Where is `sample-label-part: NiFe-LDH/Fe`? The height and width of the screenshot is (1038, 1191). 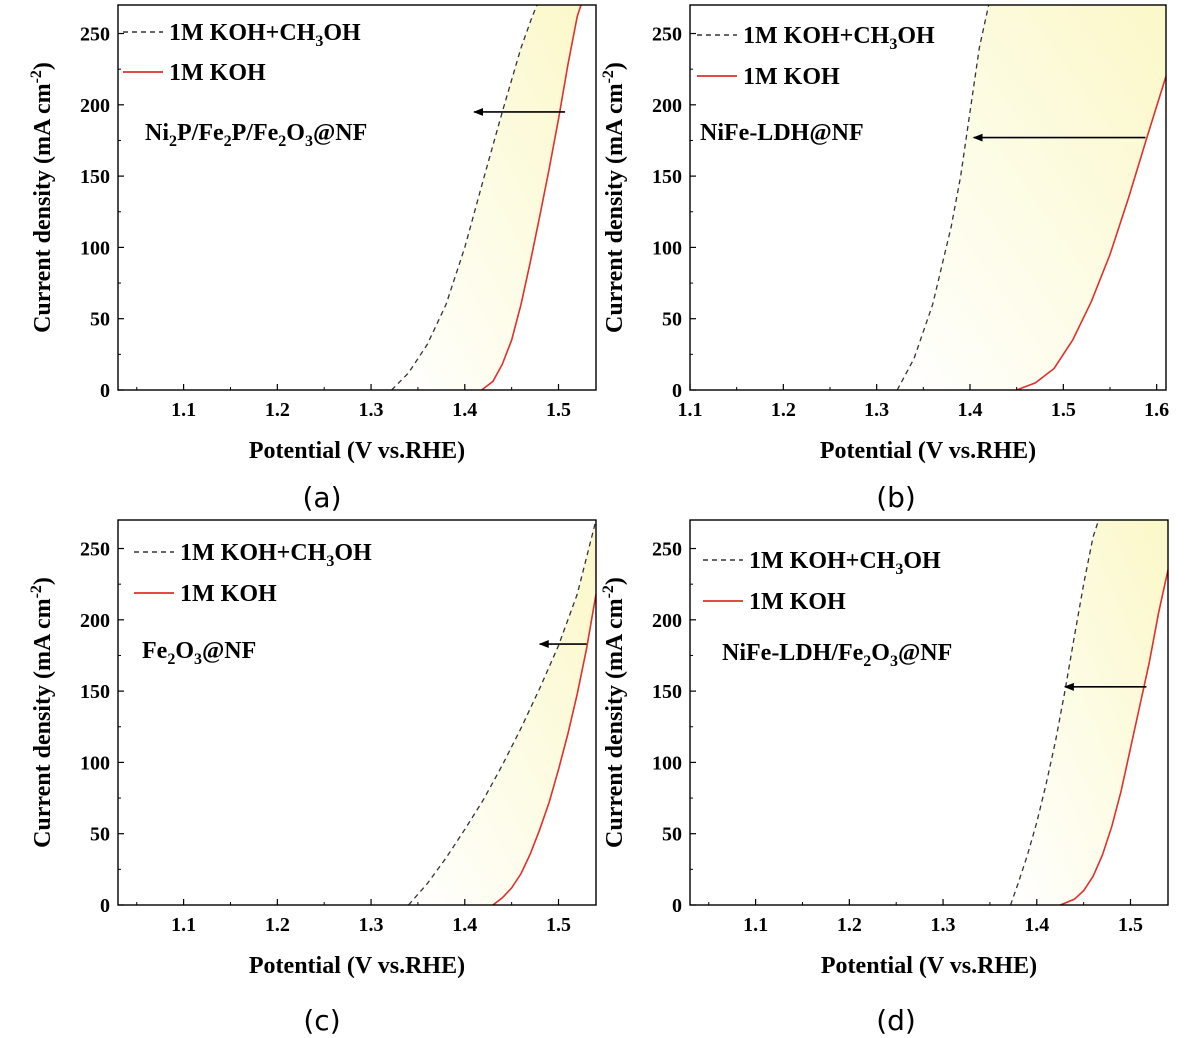 sample-label-part: NiFe-LDH/Fe is located at coordinates (793, 653).